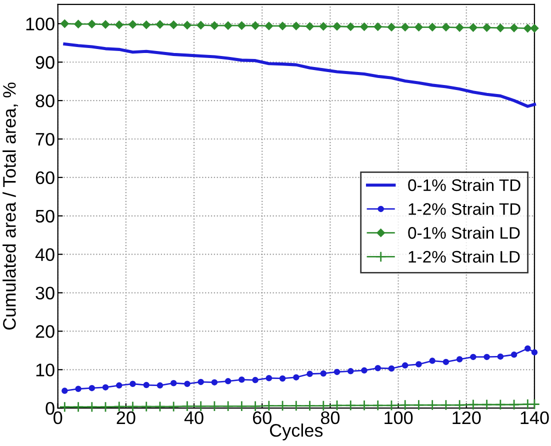 The width and height of the screenshot is (551, 446). I want to click on y-tick-label: 100, so click(40, 24).